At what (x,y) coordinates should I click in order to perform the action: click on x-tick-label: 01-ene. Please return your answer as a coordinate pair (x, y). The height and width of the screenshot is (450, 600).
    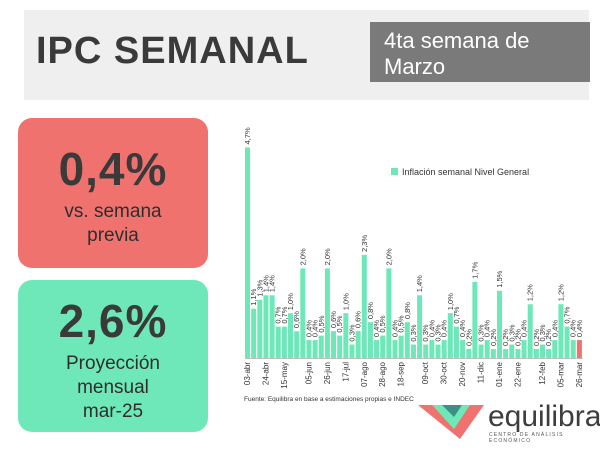
    Looking at the image, I should click on (499, 373).